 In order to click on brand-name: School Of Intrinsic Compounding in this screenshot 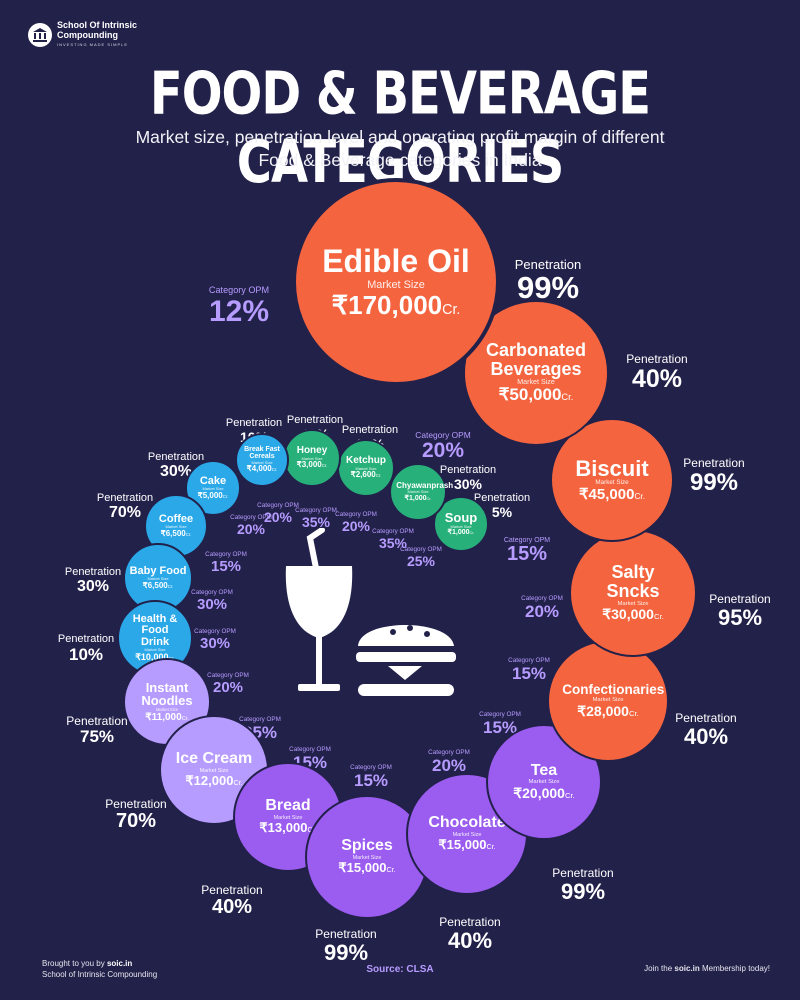, I will do `click(97, 30)`.